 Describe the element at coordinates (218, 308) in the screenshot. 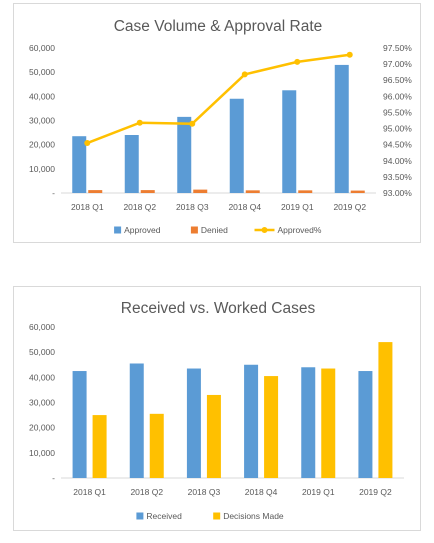

I see `chart-title: Received vs. Worked Cases` at that location.